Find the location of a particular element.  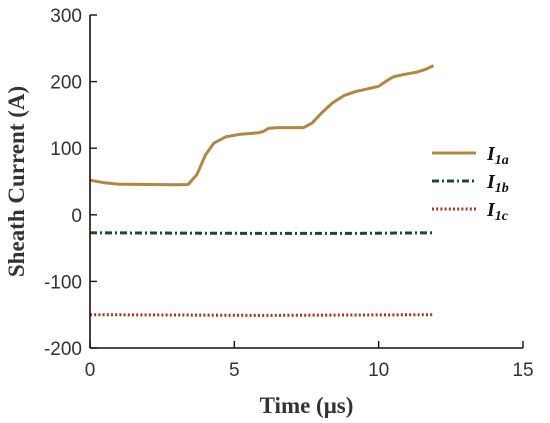

series-line-I1c is located at coordinates (261, 315).